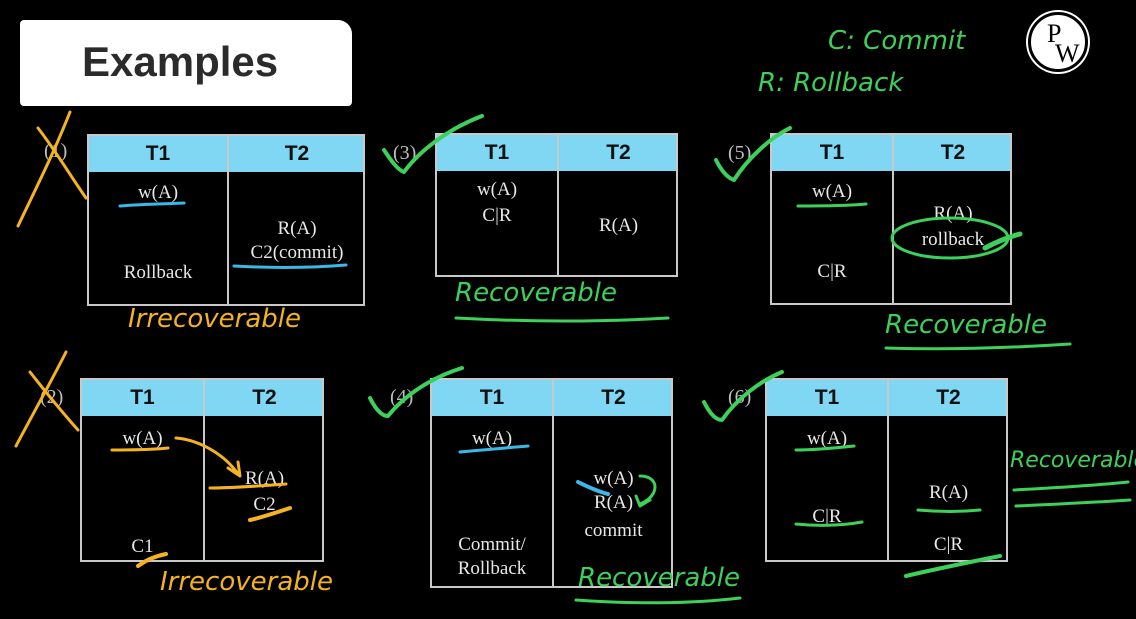 The image size is (1136, 619). Describe the element at coordinates (645, 491) in the screenshot. I see `loop-arrow-mark` at that location.